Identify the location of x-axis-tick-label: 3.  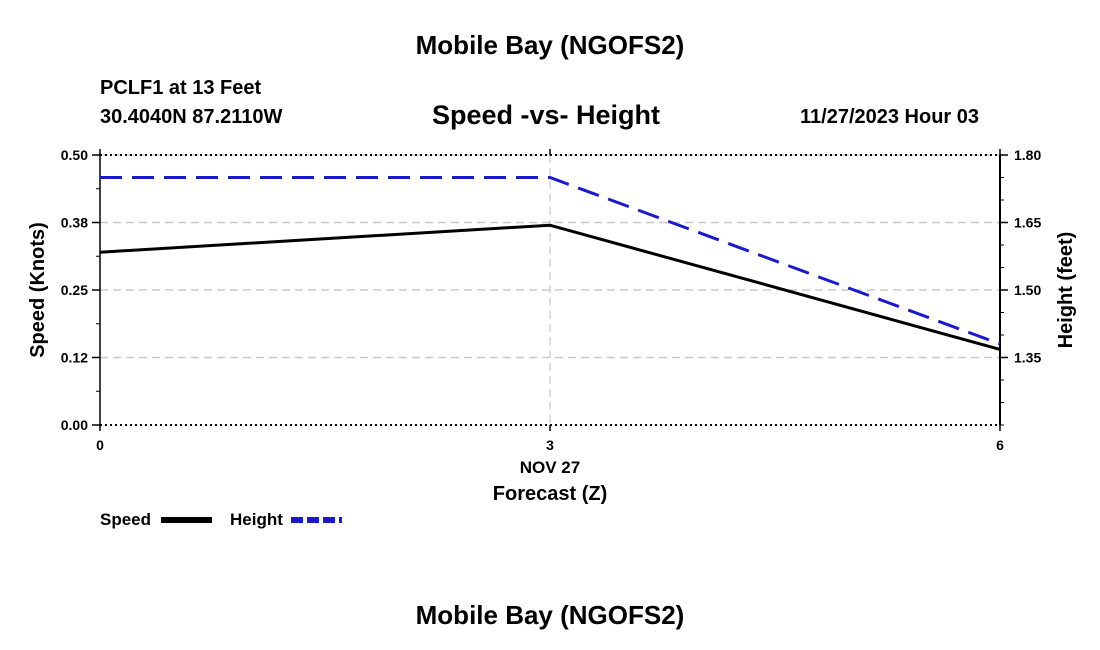
(550, 445).